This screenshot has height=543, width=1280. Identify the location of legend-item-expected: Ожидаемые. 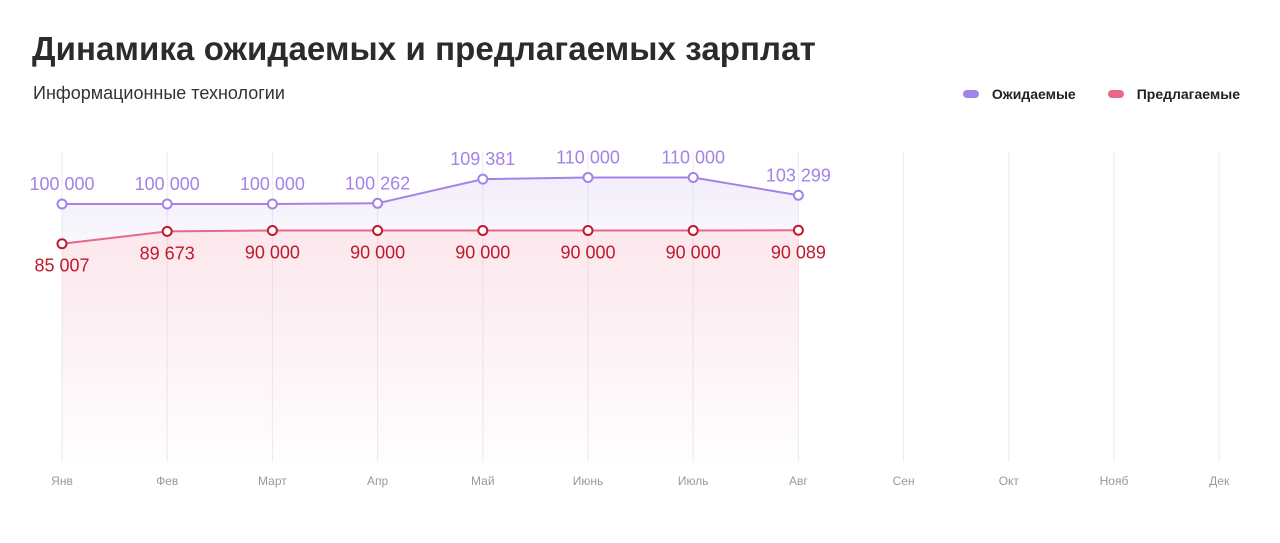
(1019, 94).